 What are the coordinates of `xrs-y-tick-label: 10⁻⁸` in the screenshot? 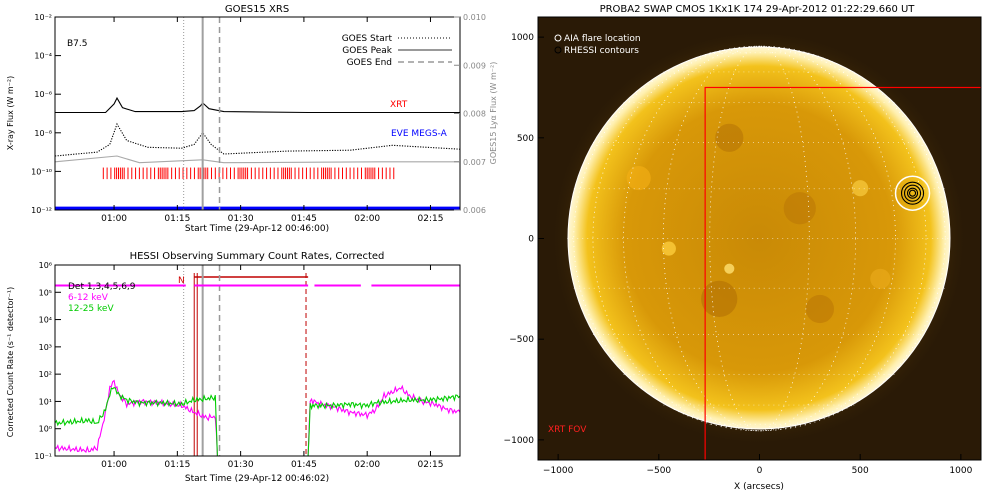 It's located at (43, 133).